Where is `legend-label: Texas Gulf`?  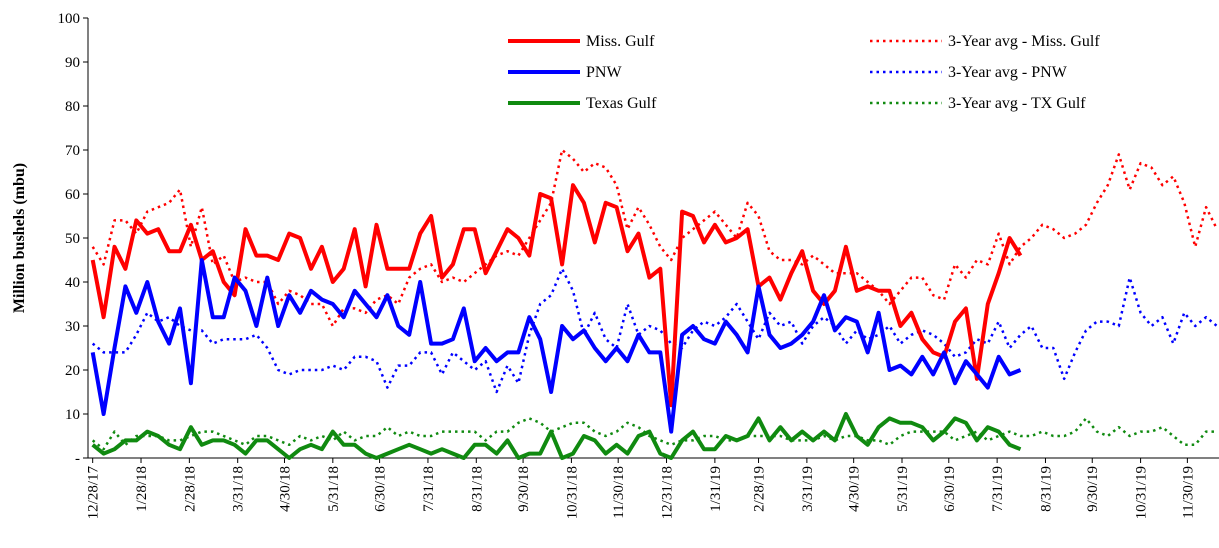 legend-label: Texas Gulf is located at coordinates (621, 103).